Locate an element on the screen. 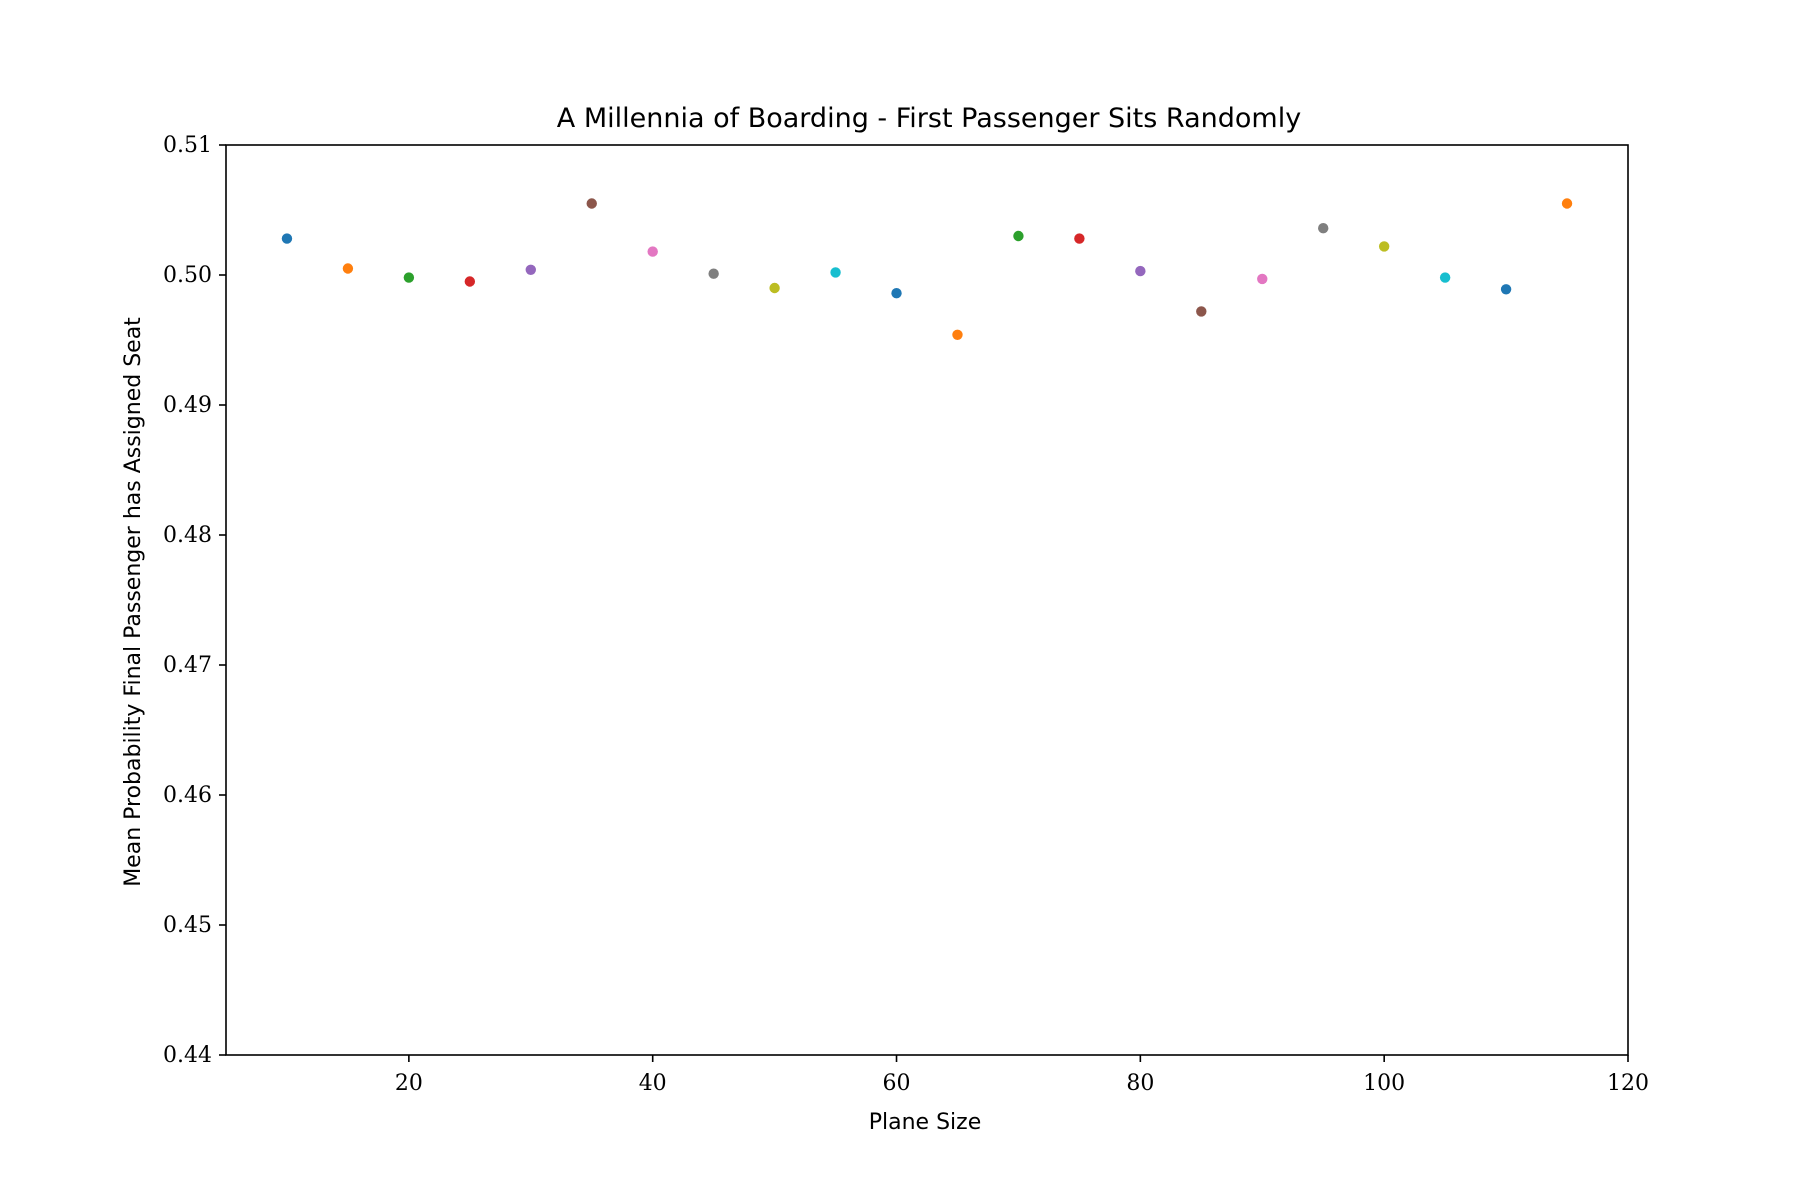 The image size is (1800, 1200). x-tick-label: 60 is located at coordinates (897, 1083).